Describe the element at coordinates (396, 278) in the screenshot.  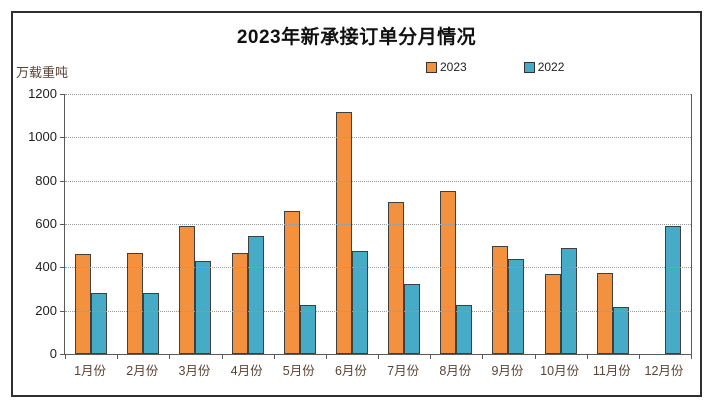
I see `bar-2023-7月份` at that location.